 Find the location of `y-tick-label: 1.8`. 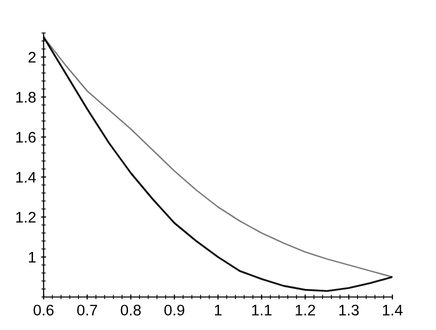

y-tick-label: 1.8 is located at coordinates (26, 97).